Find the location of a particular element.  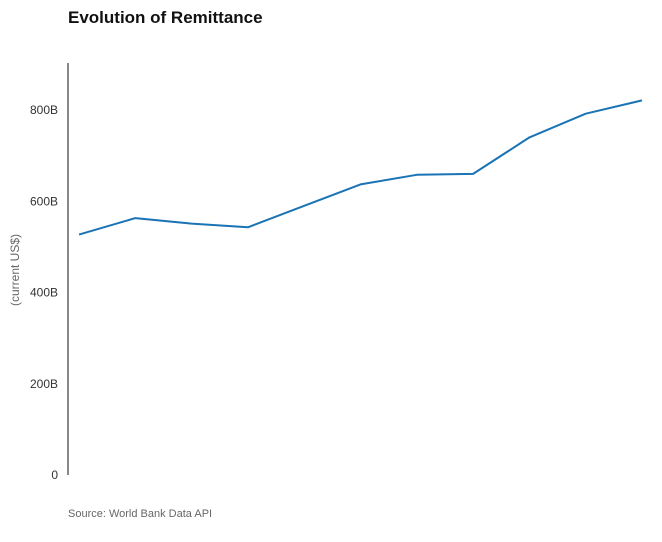

source-note: Source: World Bank Data API is located at coordinates (140, 514).